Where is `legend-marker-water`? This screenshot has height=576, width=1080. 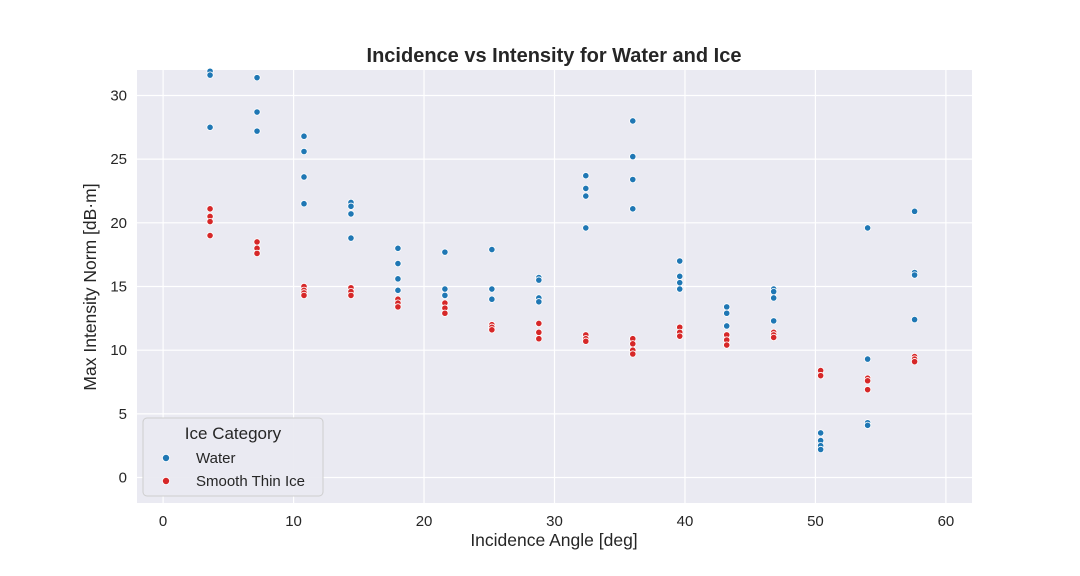 legend-marker-water is located at coordinates (165, 457).